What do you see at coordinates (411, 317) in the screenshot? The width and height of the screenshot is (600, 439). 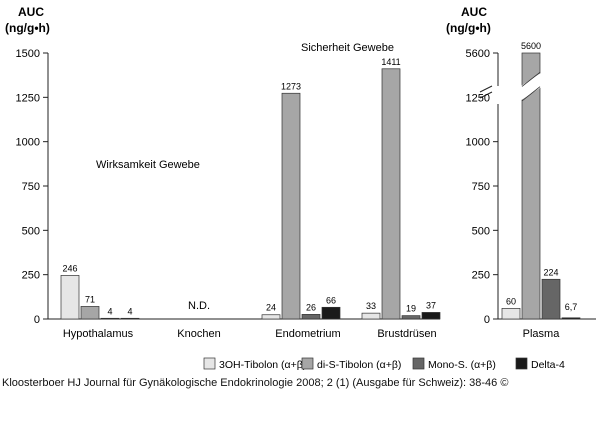 I see `bar-brustdrüsen-series-3` at bounding box center [411, 317].